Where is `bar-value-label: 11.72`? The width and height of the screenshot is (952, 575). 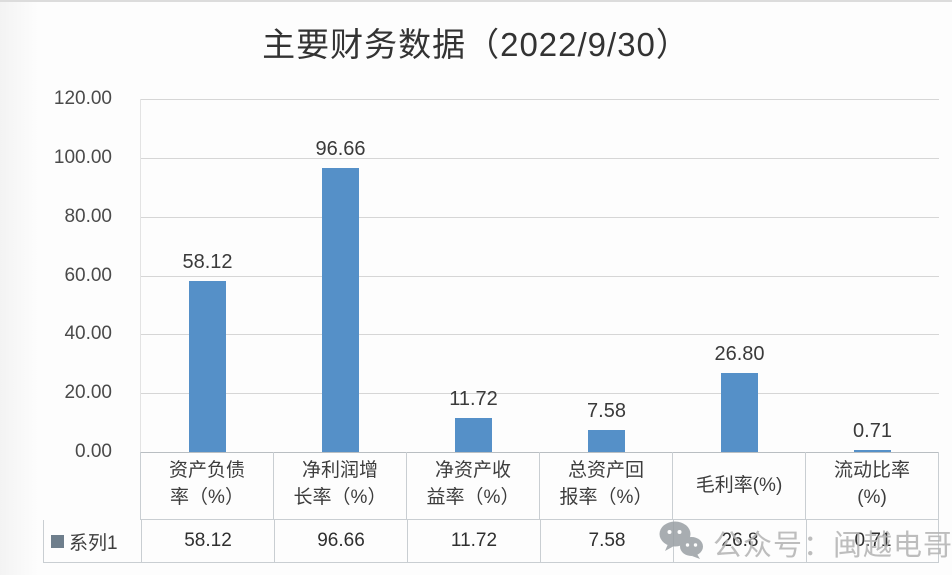
bar-value-label: 11.72 is located at coordinates (473, 398).